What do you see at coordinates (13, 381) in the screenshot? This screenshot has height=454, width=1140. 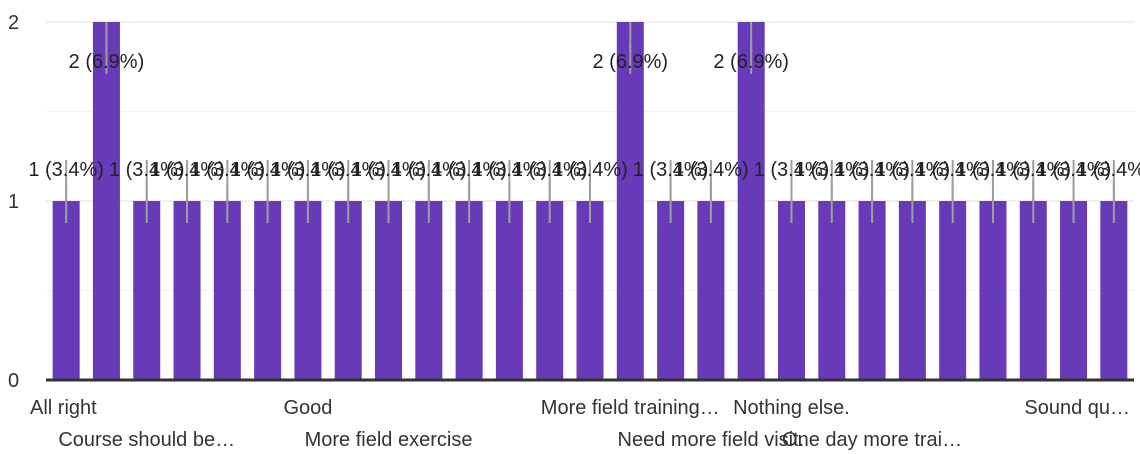 I see `y-tick-label: 0` at bounding box center [13, 381].